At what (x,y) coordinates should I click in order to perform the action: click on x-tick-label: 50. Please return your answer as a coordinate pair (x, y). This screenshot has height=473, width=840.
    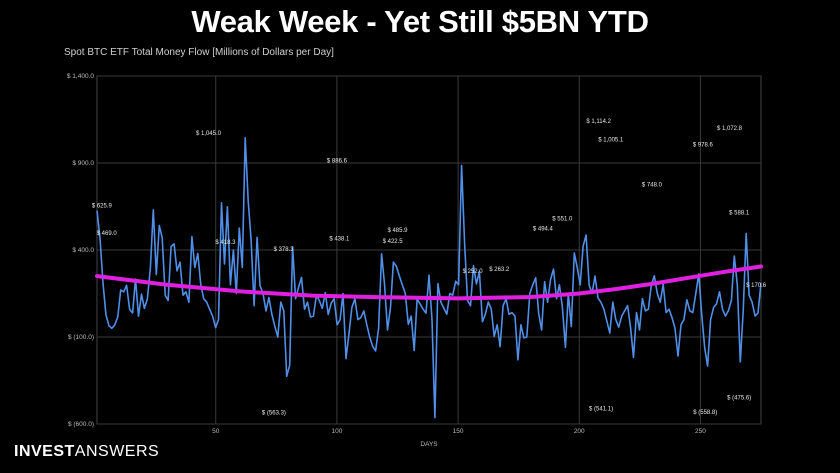
    Looking at the image, I should click on (216, 431).